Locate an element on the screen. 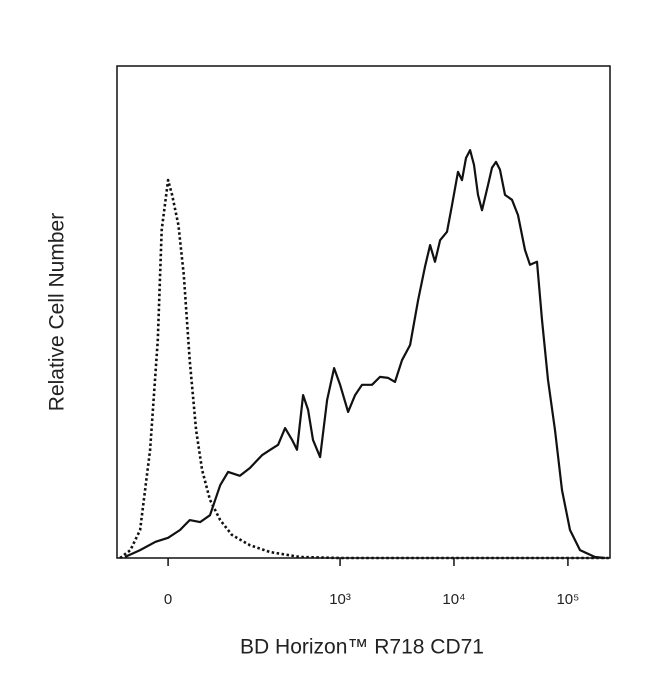 Image resolution: width=650 pixels, height=694 pixels. x-axis-label: BD Horizon™ R718 CD71 is located at coordinates (362, 647).